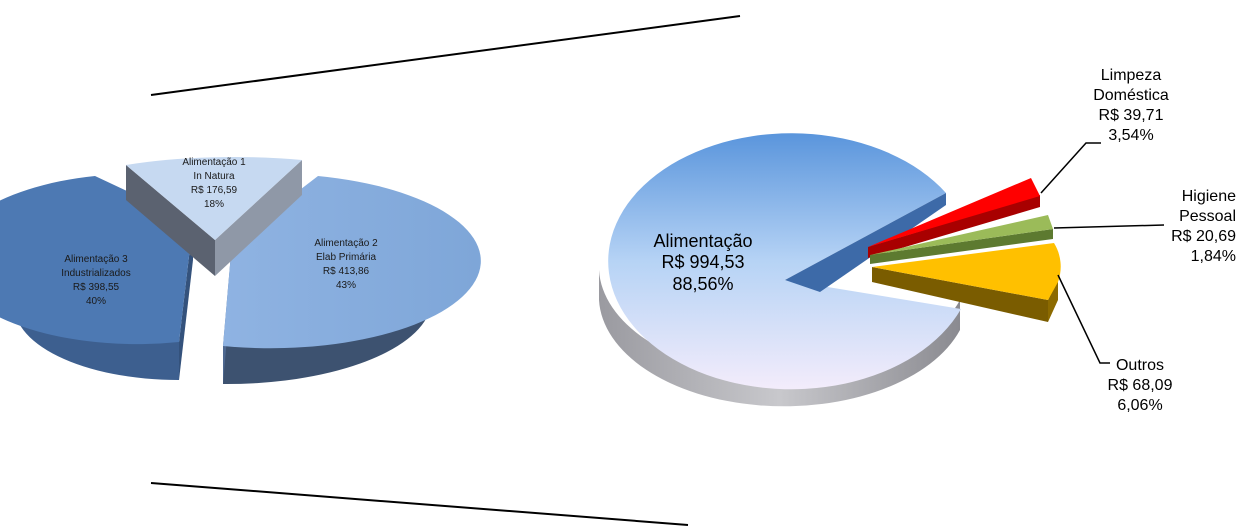  What do you see at coordinates (346, 271) in the screenshot?
I see `svg-text: R$ 413,86` at bounding box center [346, 271].